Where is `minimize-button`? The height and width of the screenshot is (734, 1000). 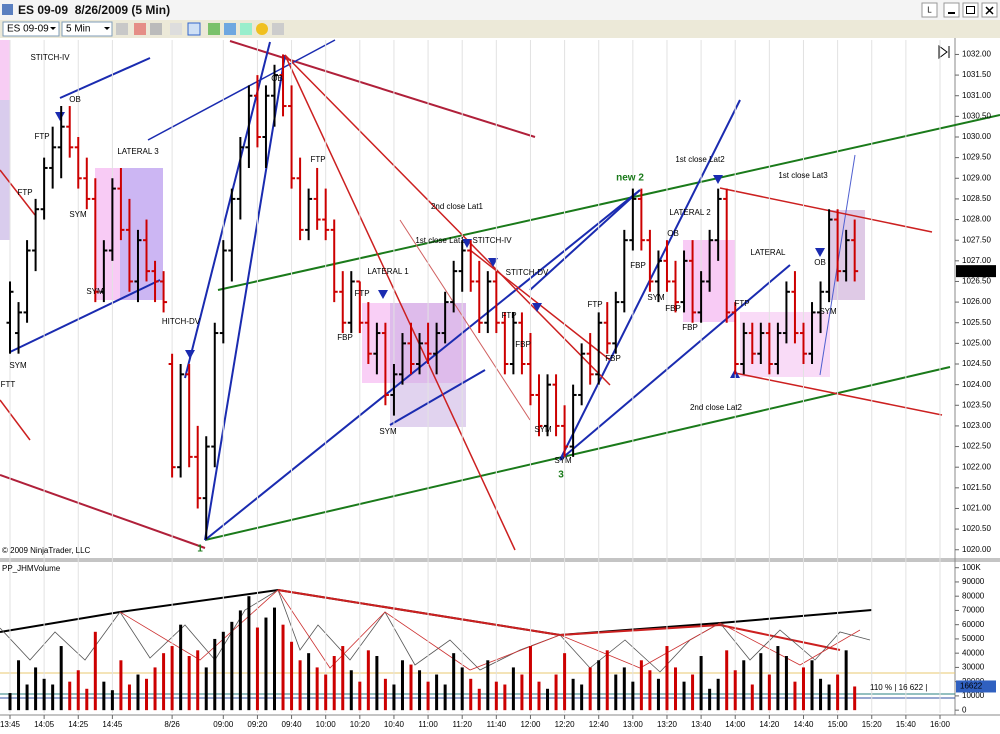
minimize-button is located at coordinates (951, 10).